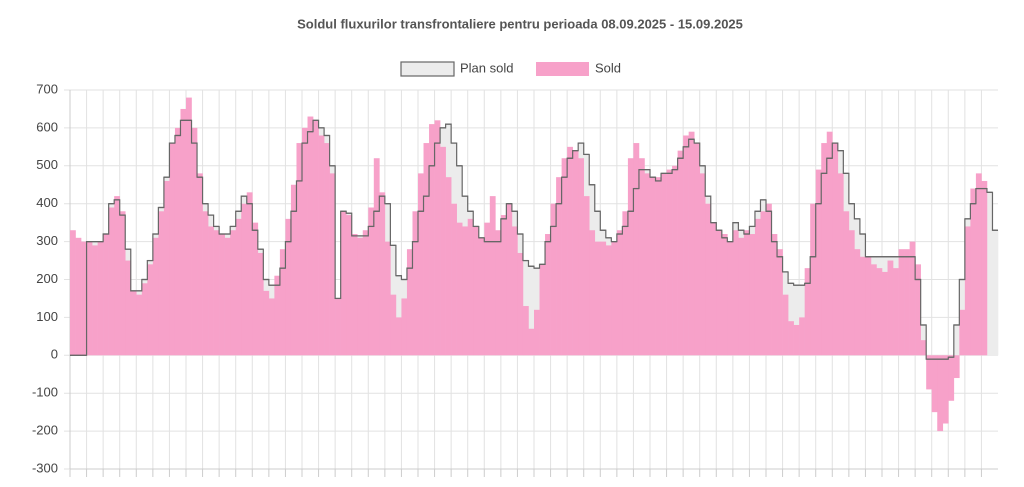 The height and width of the screenshot is (487, 1024). I want to click on legend: Plan sold Sold, so click(510, 68).